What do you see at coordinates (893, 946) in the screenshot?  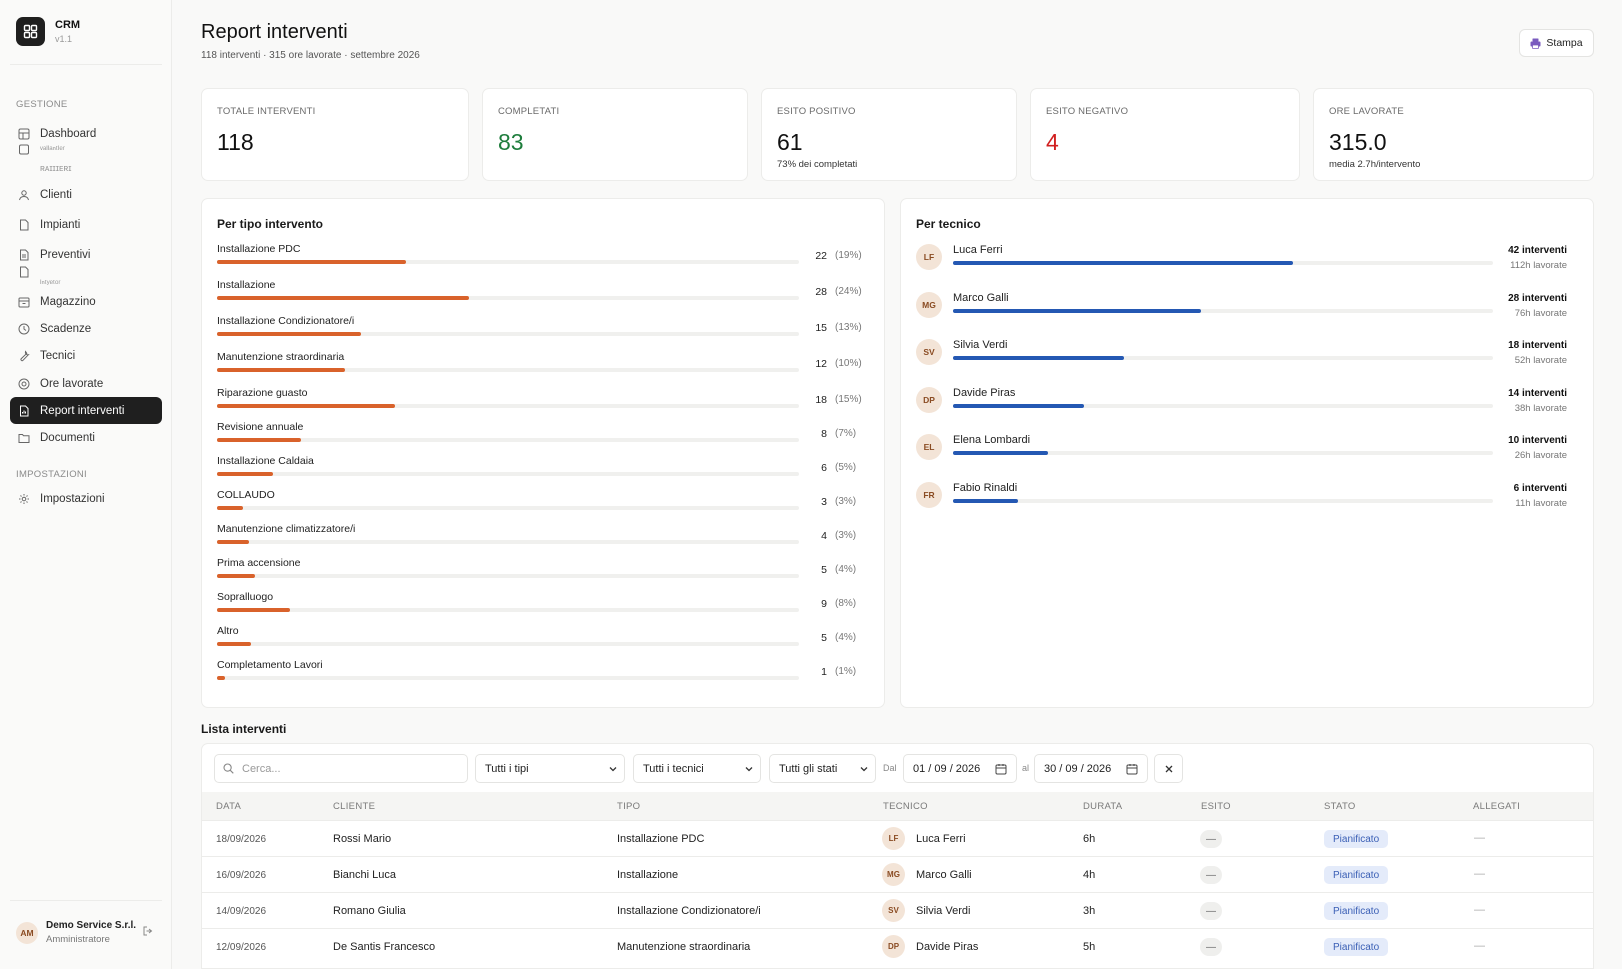 I see `avatar: DP` at bounding box center [893, 946].